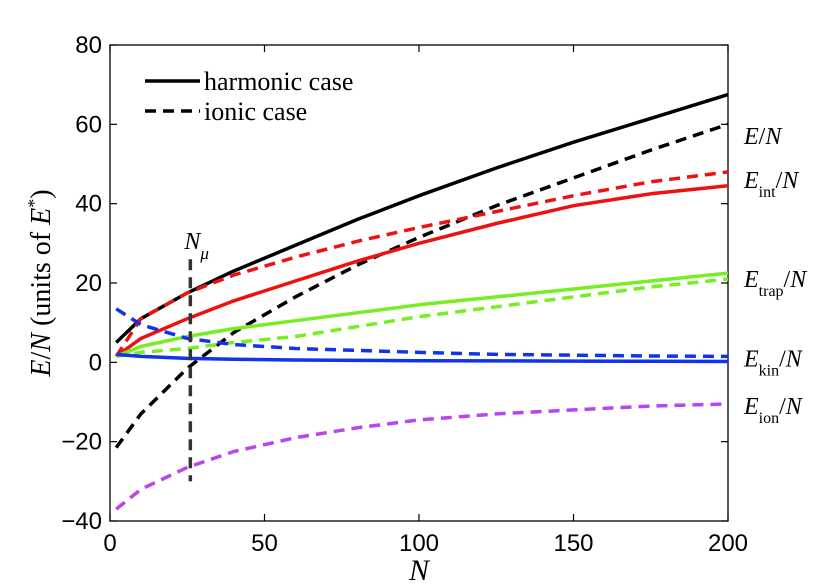 The width and height of the screenshot is (830, 585). What do you see at coordinates (775, 283) in the screenshot?
I see `curve-label: Etrap/N` at bounding box center [775, 283].